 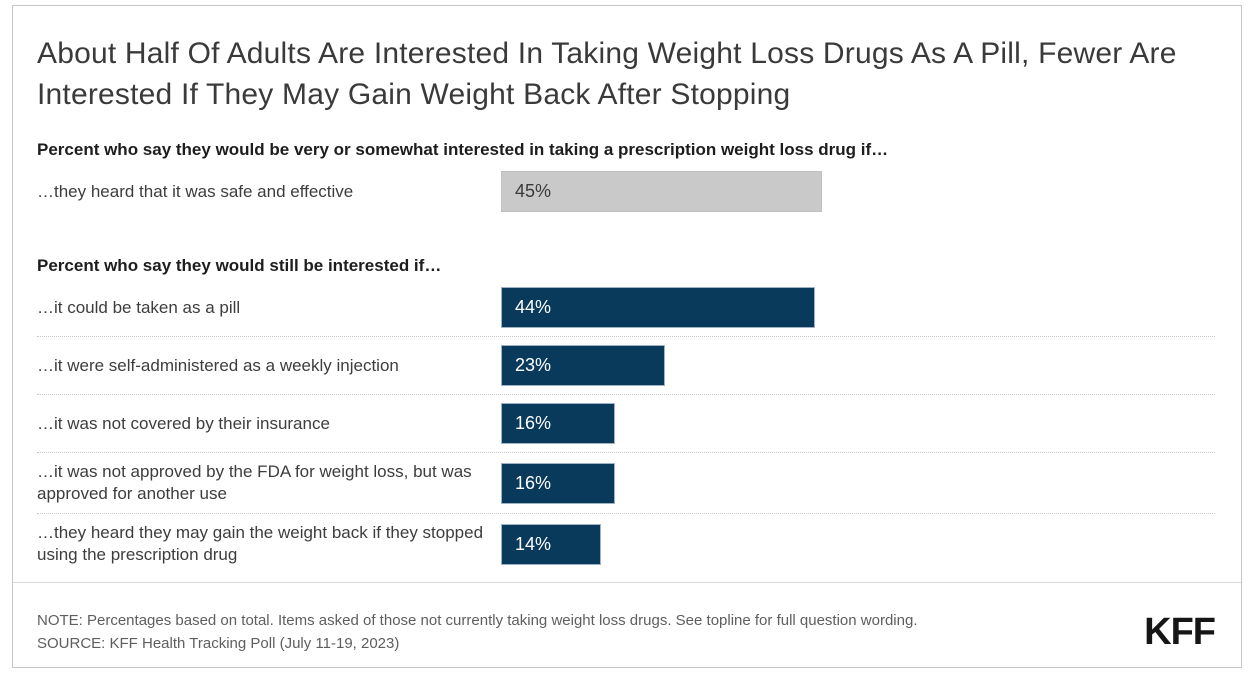 What do you see at coordinates (662, 191) in the screenshot?
I see `bar: 45%` at bounding box center [662, 191].